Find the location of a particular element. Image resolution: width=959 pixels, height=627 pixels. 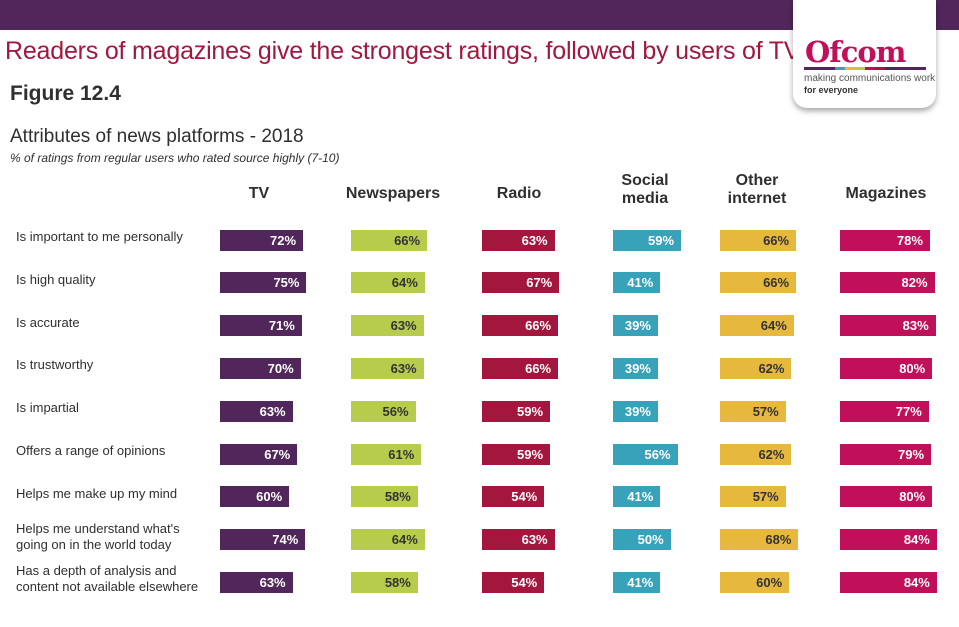

row-label-line: Is impartial is located at coordinates (47, 408).